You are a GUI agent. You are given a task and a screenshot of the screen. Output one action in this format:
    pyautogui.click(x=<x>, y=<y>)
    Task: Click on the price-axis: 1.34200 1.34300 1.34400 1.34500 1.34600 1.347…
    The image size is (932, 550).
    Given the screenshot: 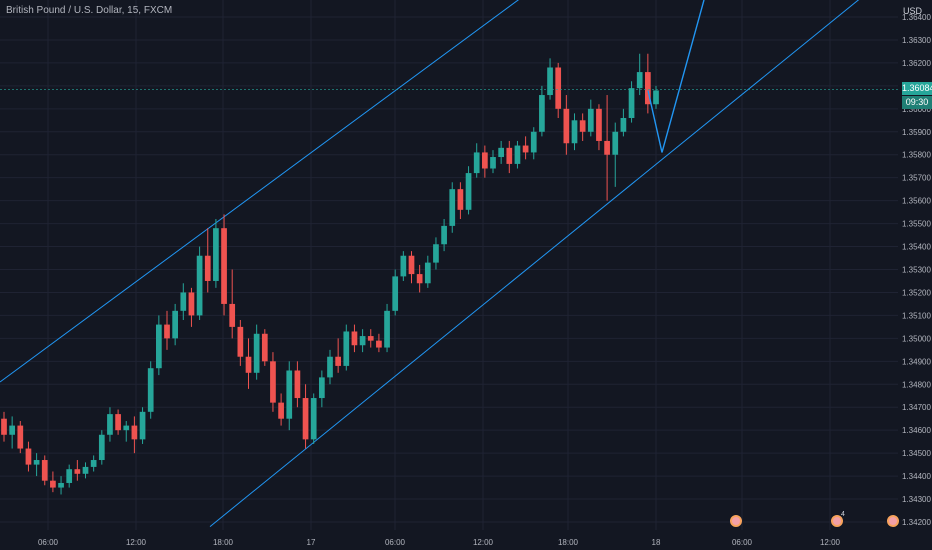 What is the action you would take?
    pyautogui.click(x=916, y=270)
    